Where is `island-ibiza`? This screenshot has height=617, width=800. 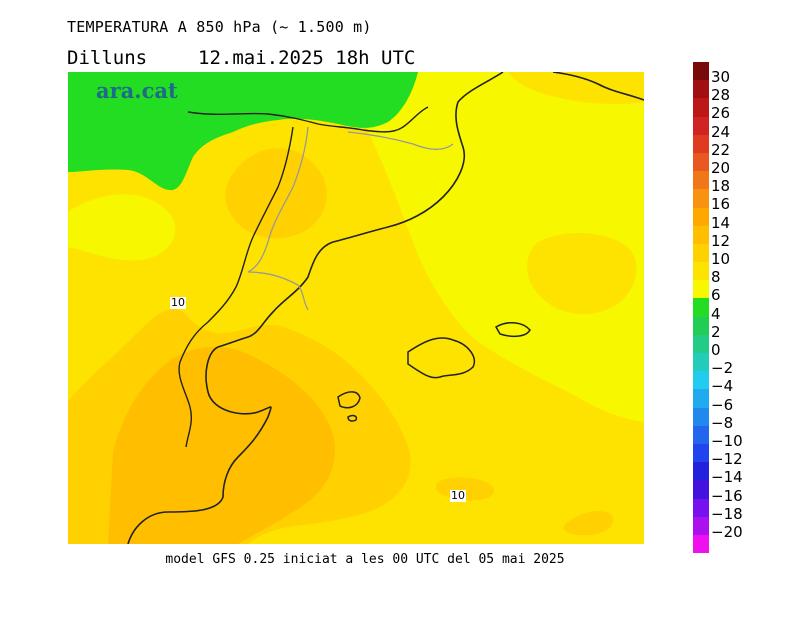
island-ibiza is located at coordinates (349, 400).